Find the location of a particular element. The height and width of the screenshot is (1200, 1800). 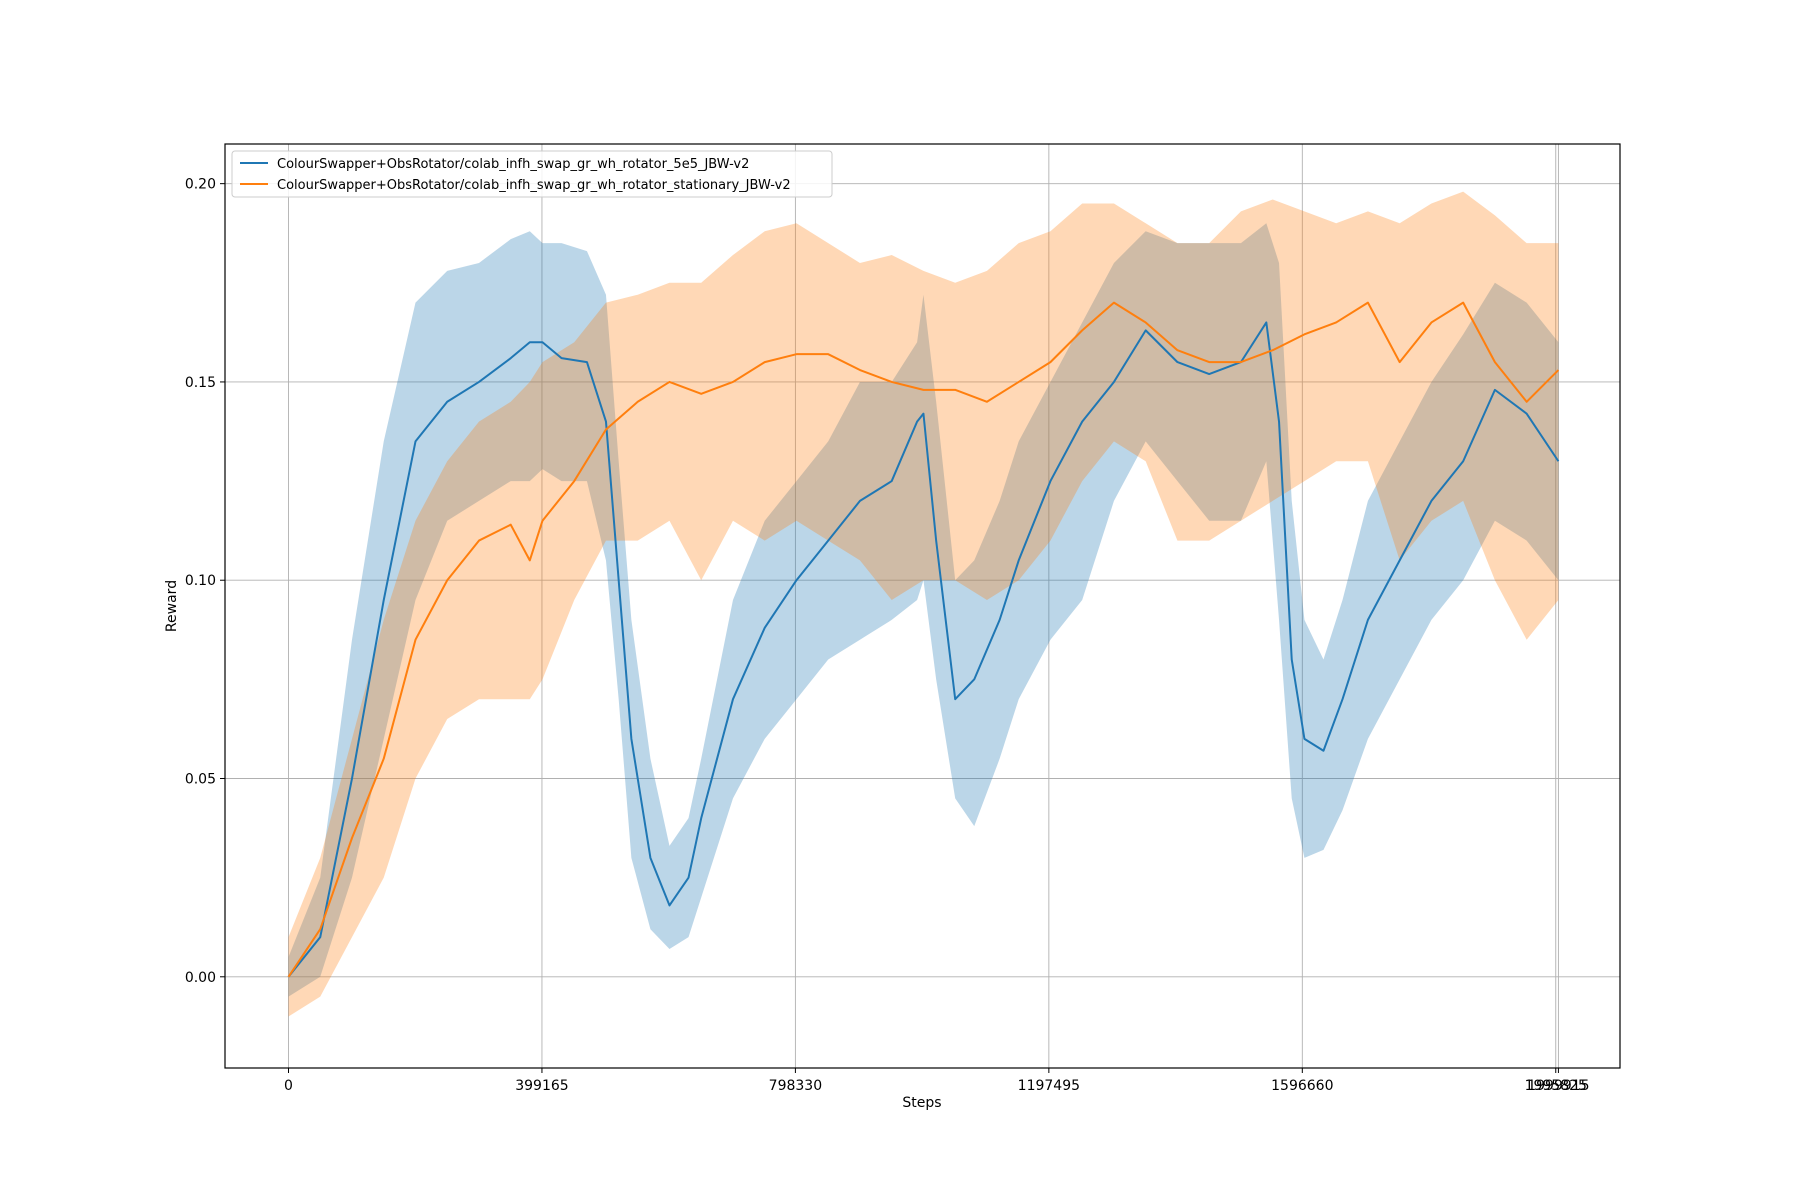

legend-box is located at coordinates (532, 174).